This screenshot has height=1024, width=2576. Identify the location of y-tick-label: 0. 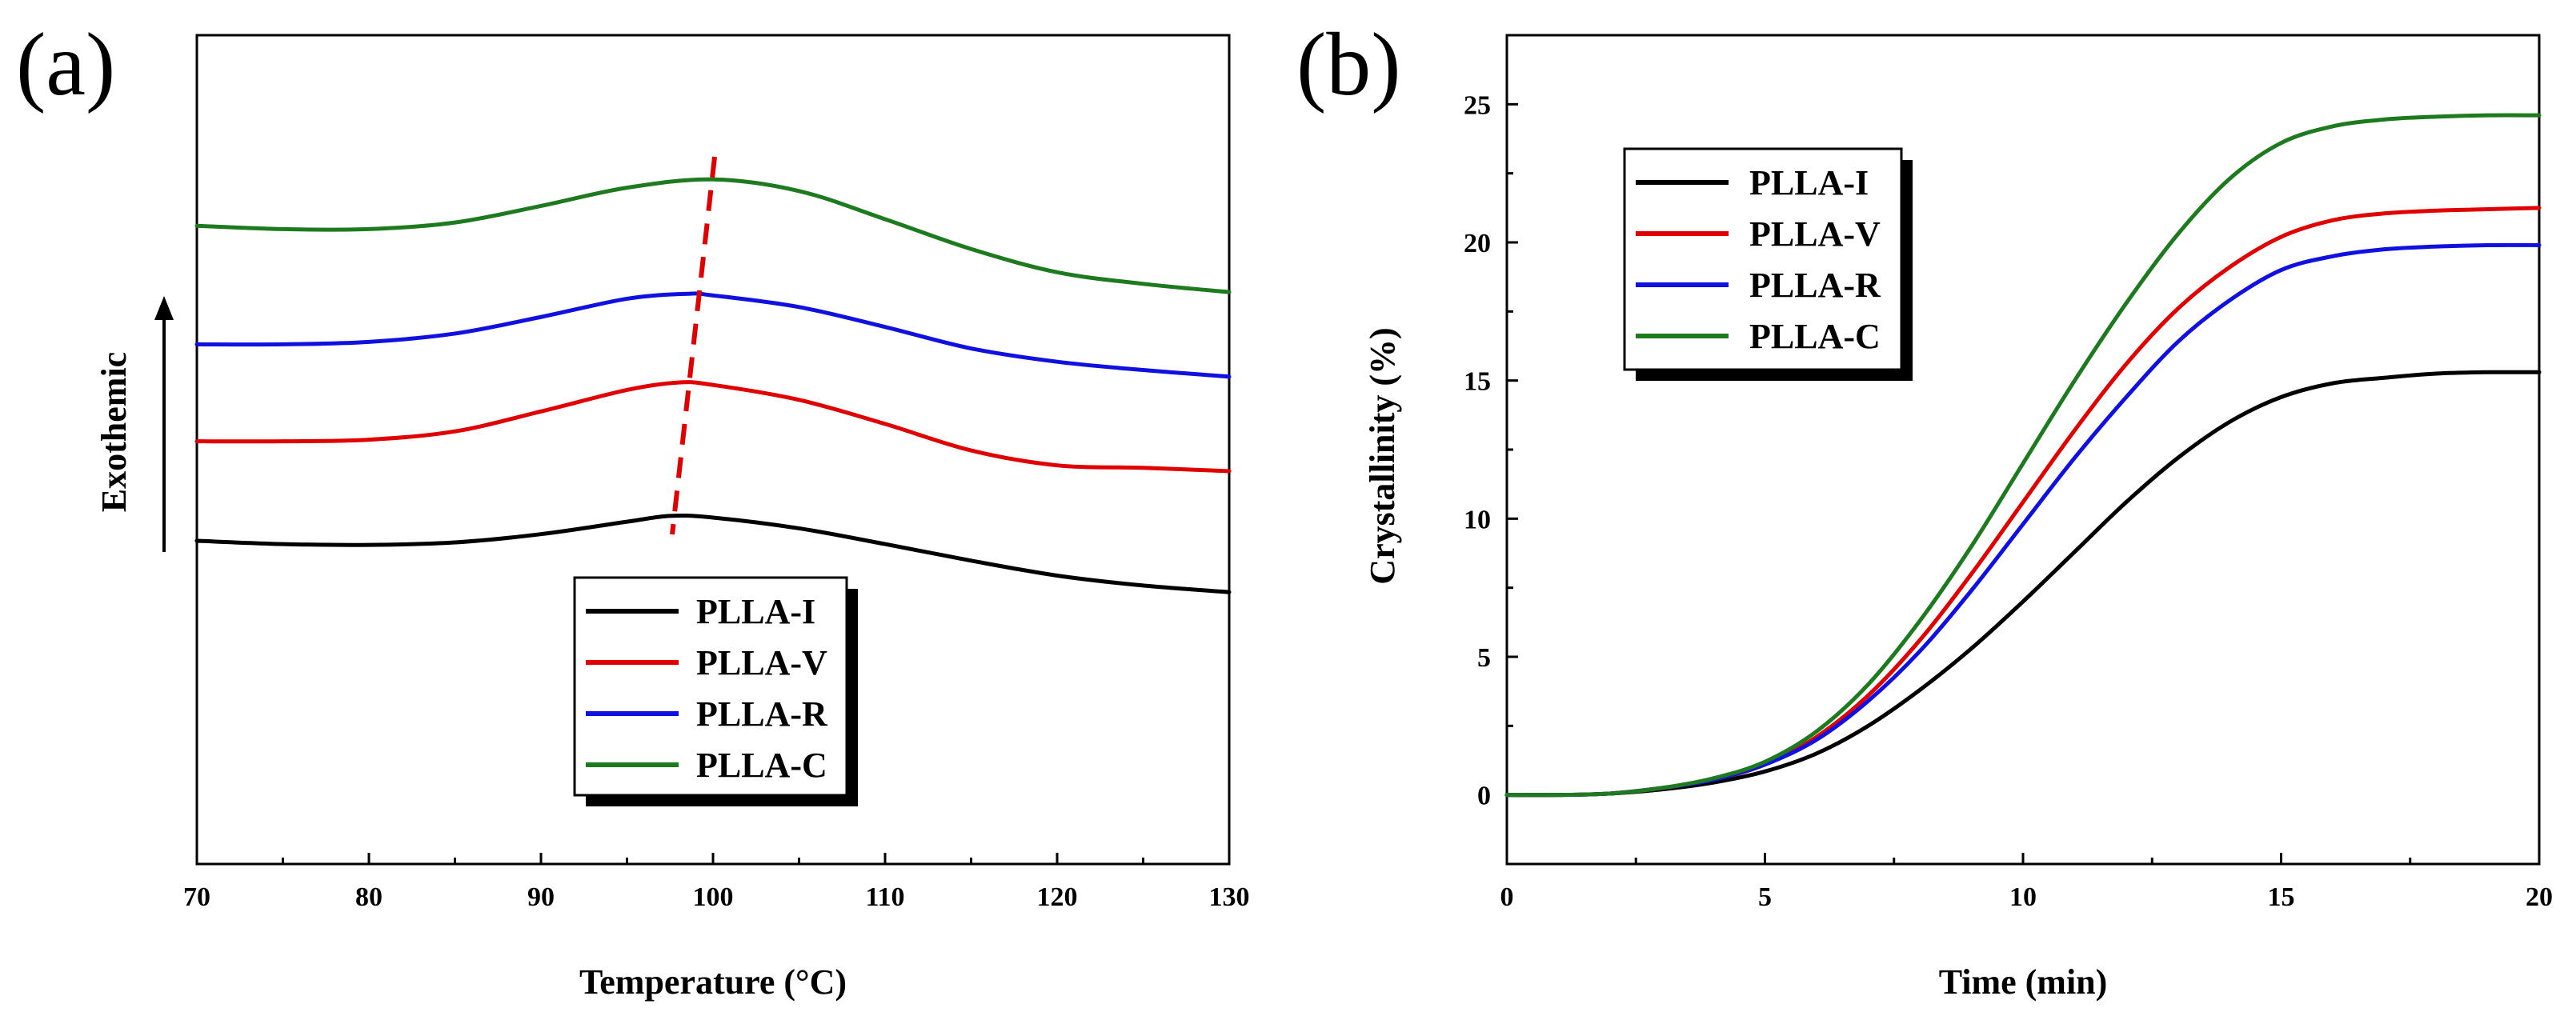
(1484, 796).